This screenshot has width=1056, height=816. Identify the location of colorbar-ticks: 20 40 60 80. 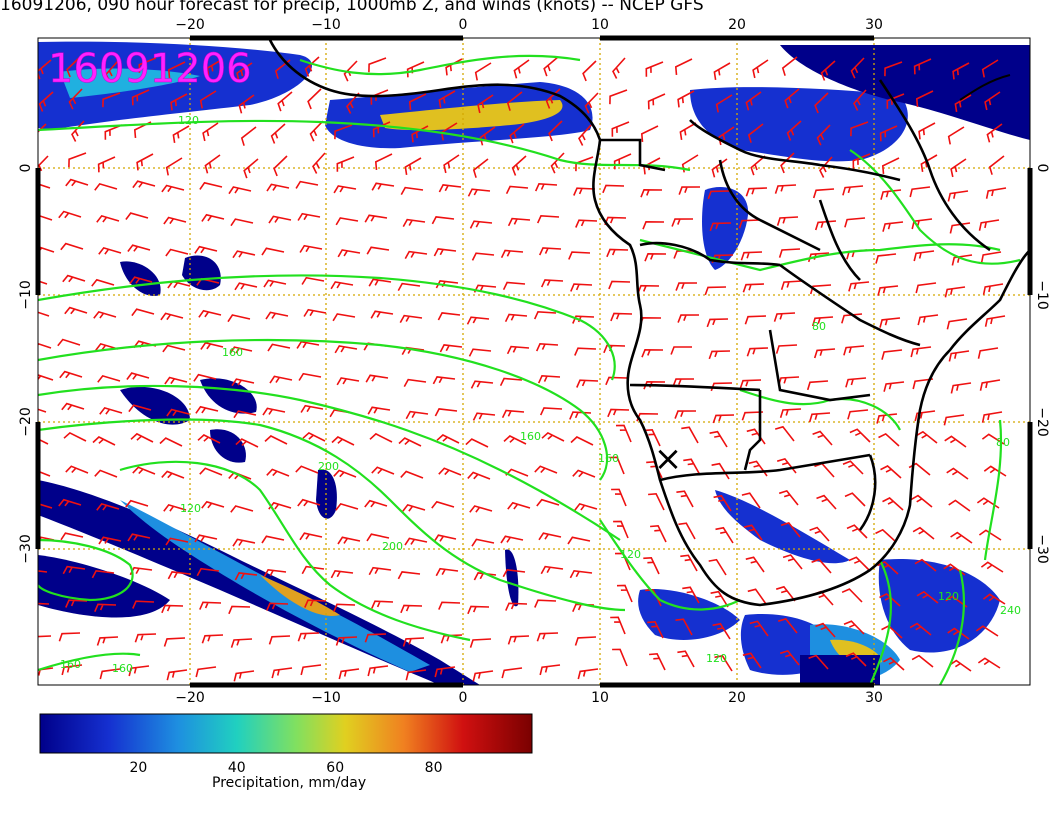
(285, 768).